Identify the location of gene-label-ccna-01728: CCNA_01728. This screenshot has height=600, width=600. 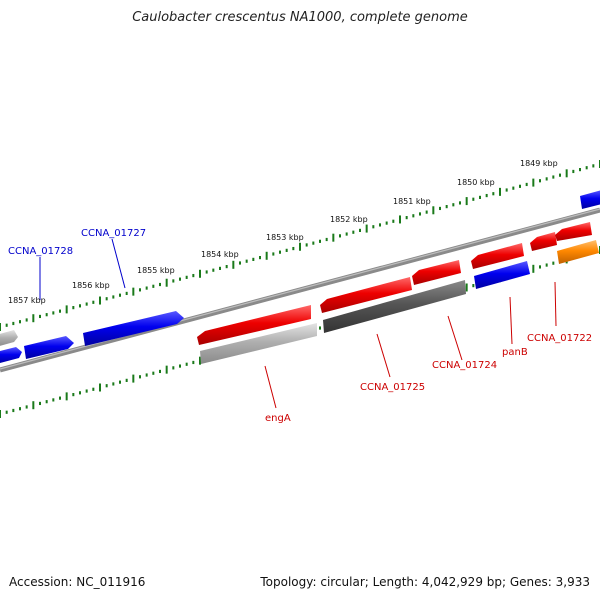
(40, 251).